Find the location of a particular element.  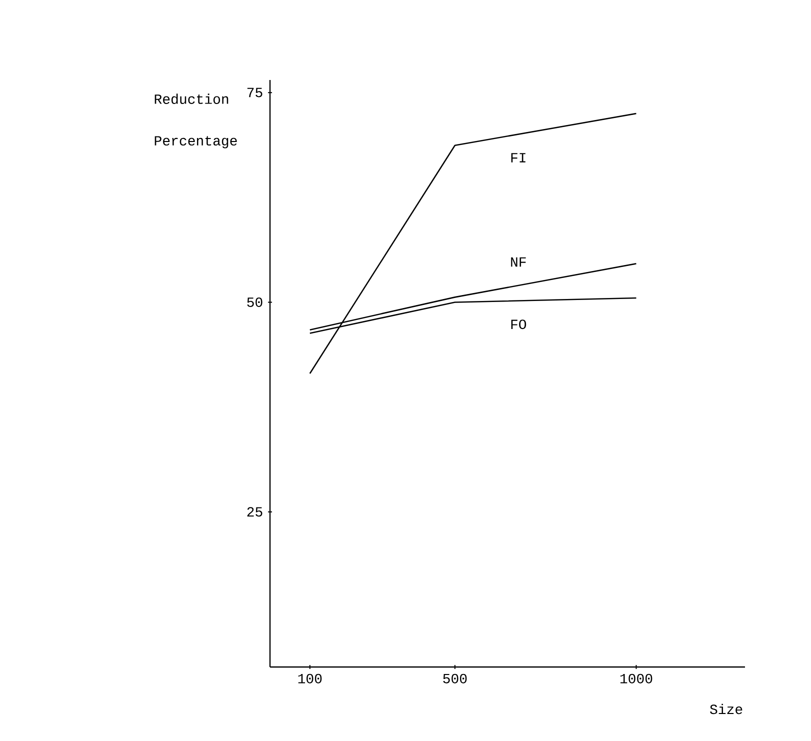

series-label: FO is located at coordinates (518, 325).